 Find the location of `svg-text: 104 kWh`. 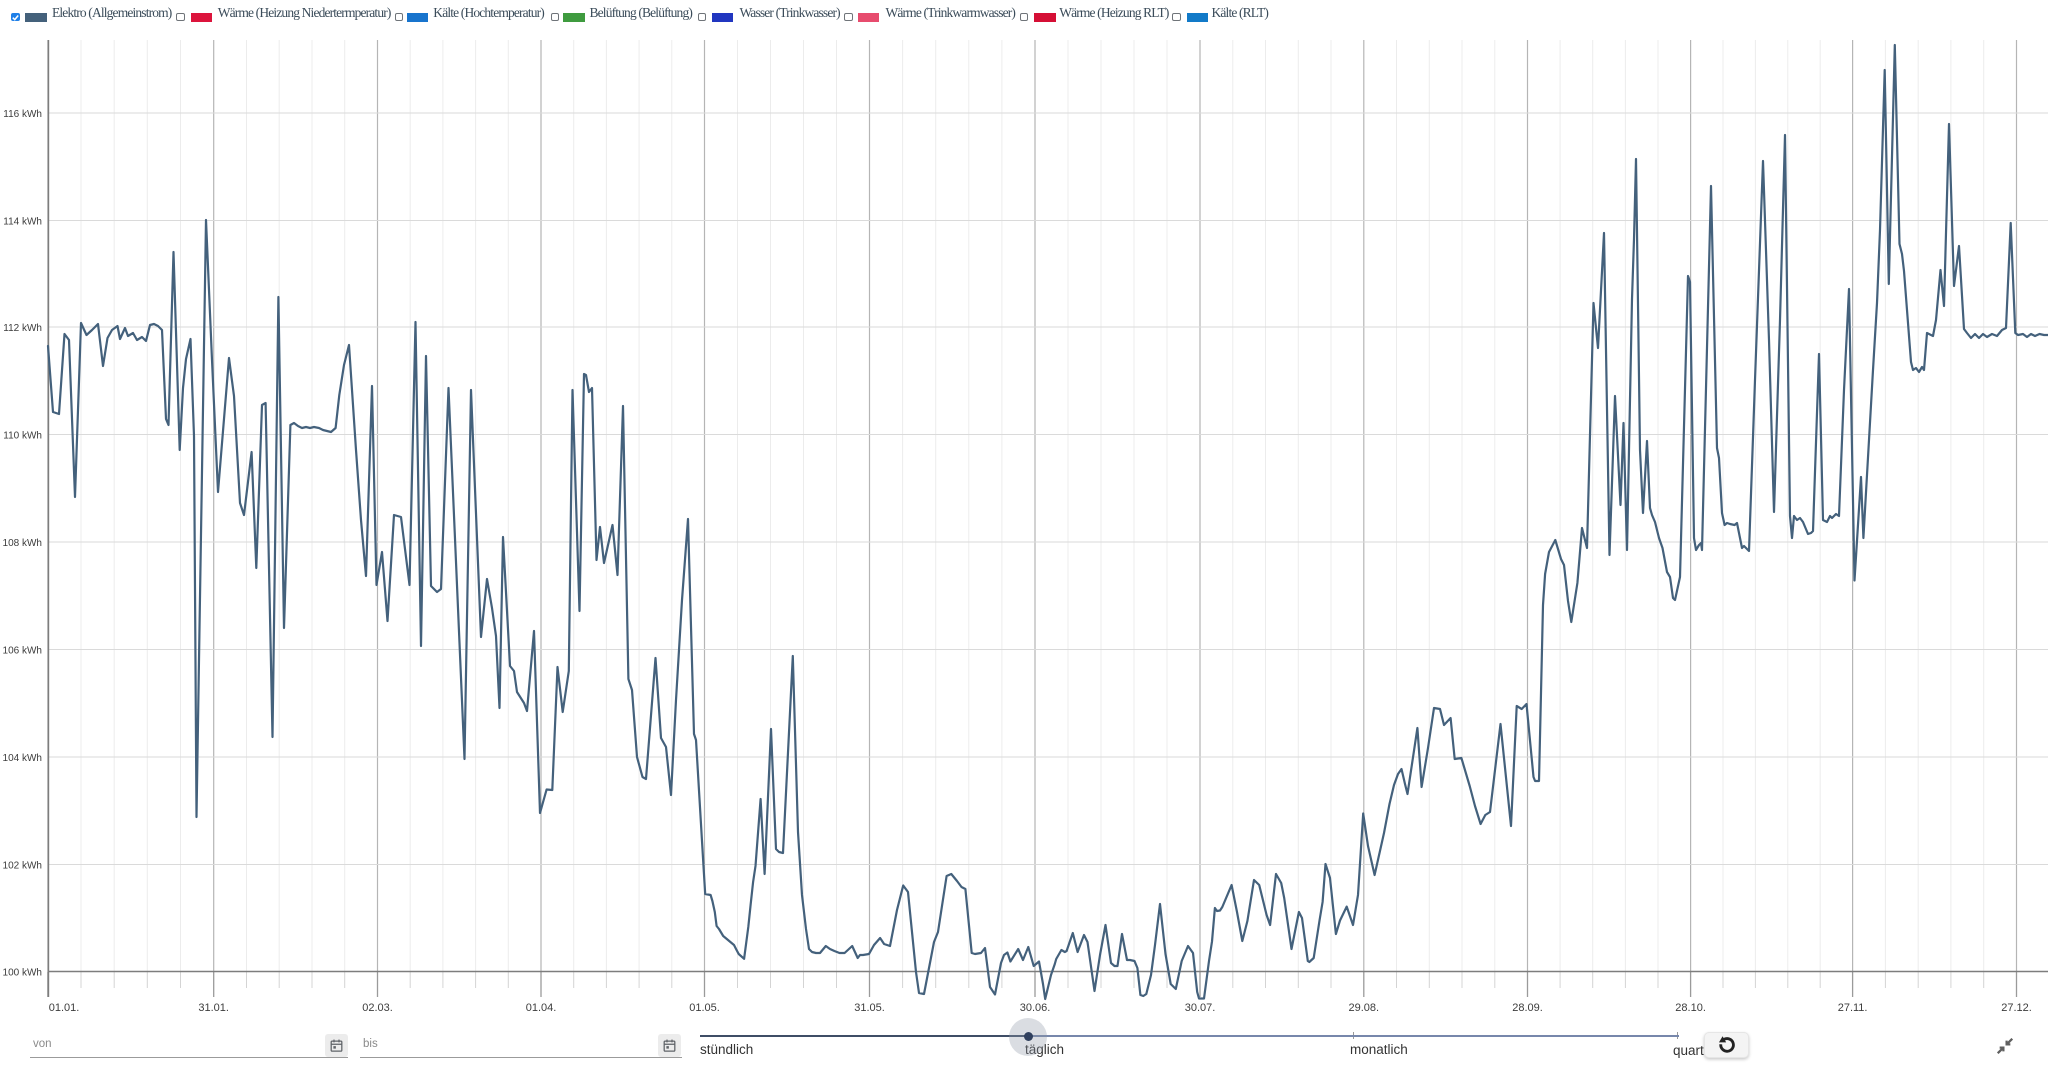

svg-text: 104 kWh is located at coordinates (22, 758).